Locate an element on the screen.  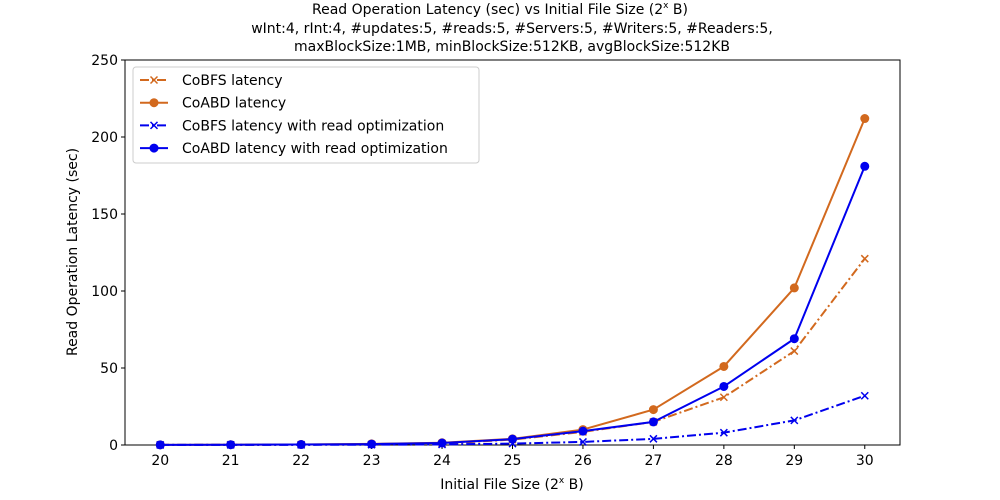
legend-entry-4: CoABD latency with read optimization is located at coordinates (294, 149).